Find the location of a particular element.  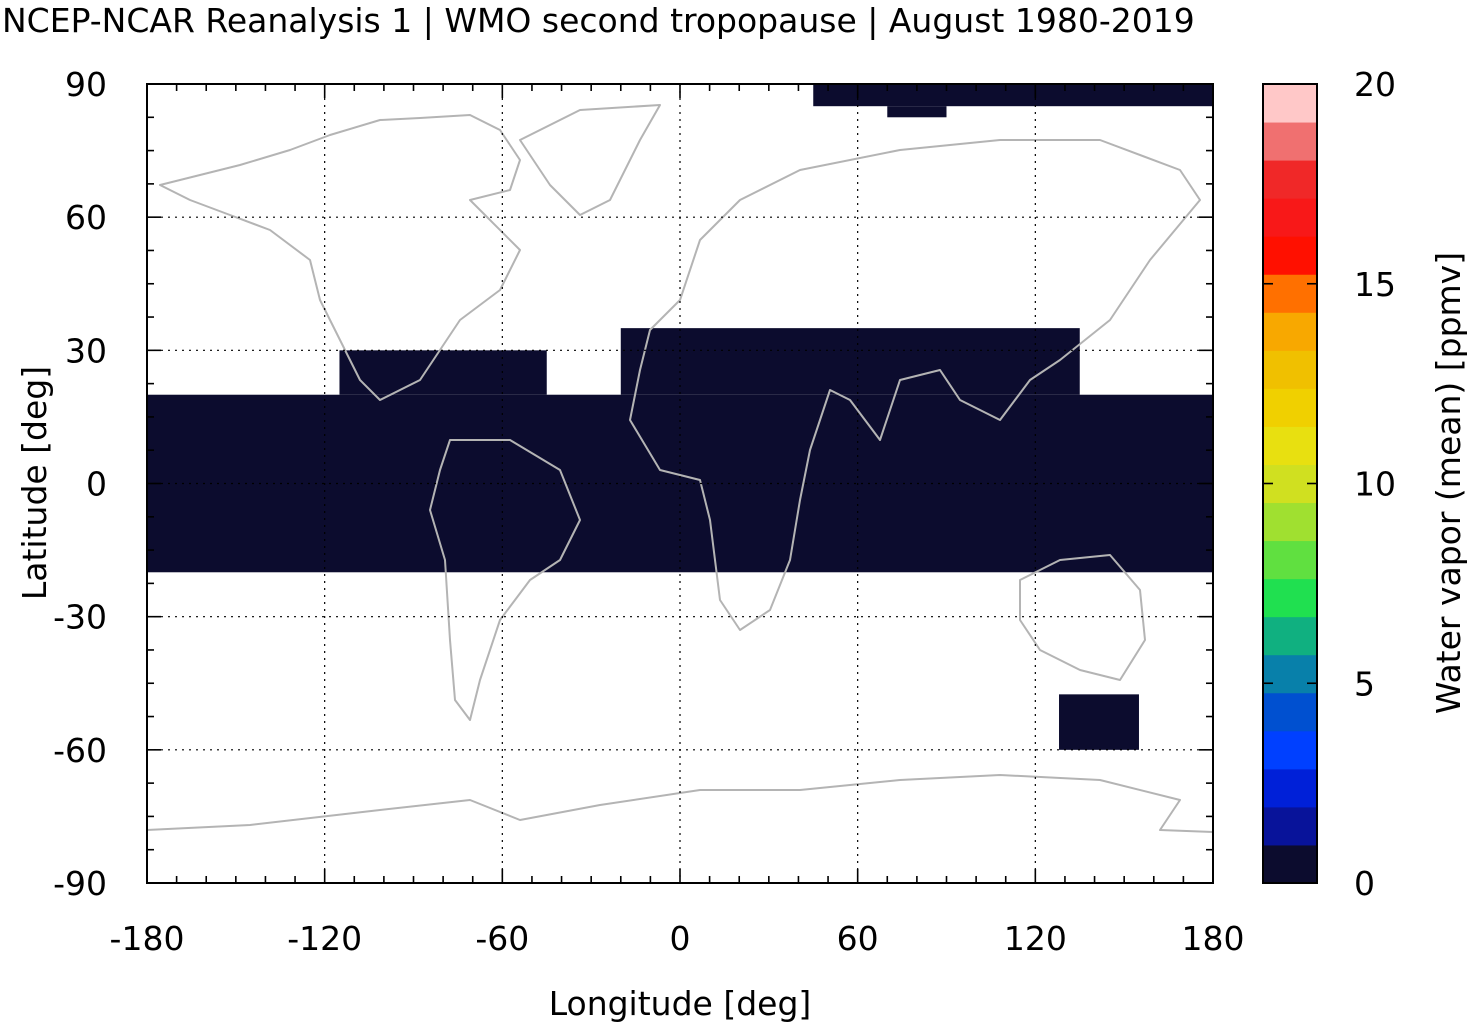

coast-antarctica is located at coordinates (680, 803).